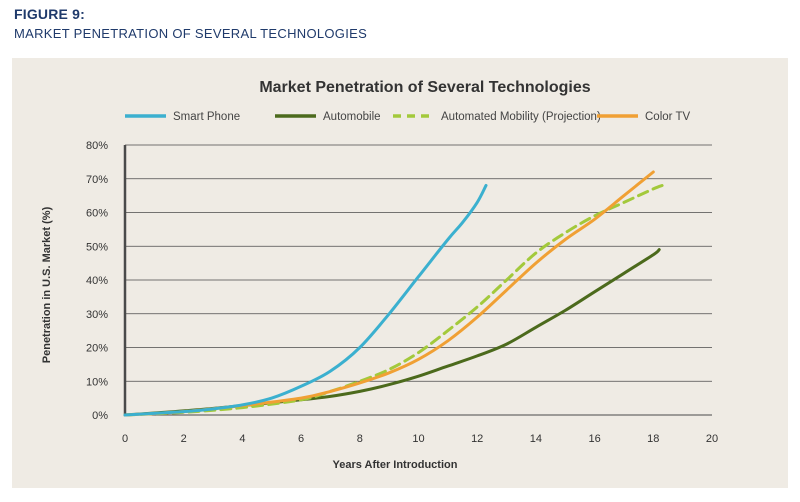 The width and height of the screenshot is (800, 502). I want to click on legend-label: Automated Mobility (Projection), so click(521, 117).